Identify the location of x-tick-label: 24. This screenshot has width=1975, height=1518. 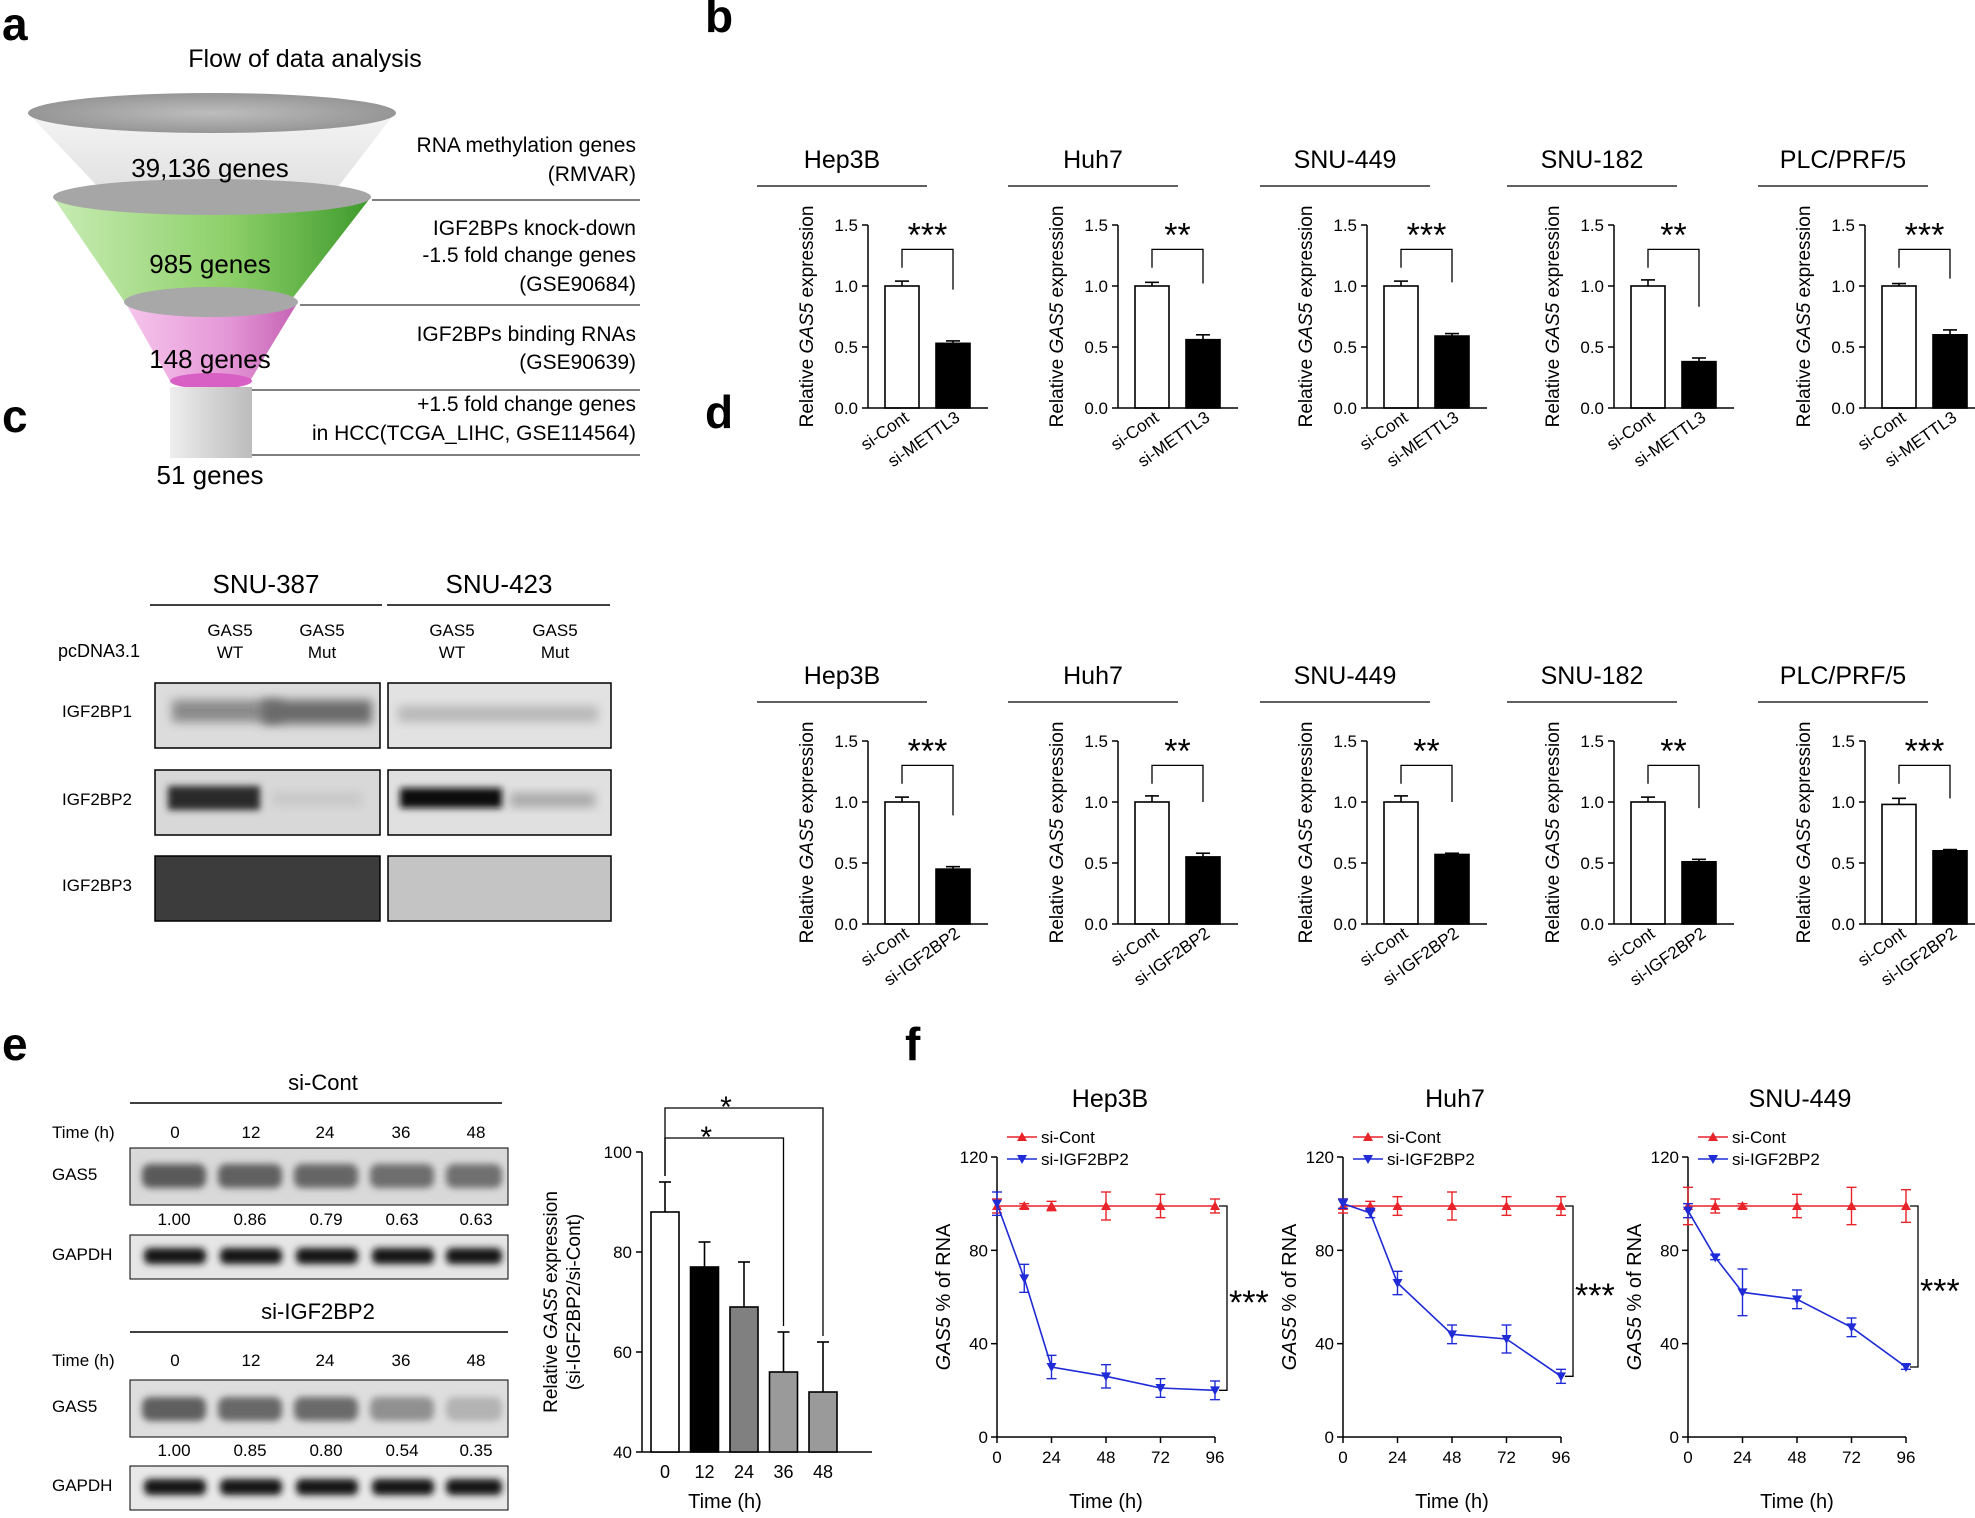
(744, 1472).